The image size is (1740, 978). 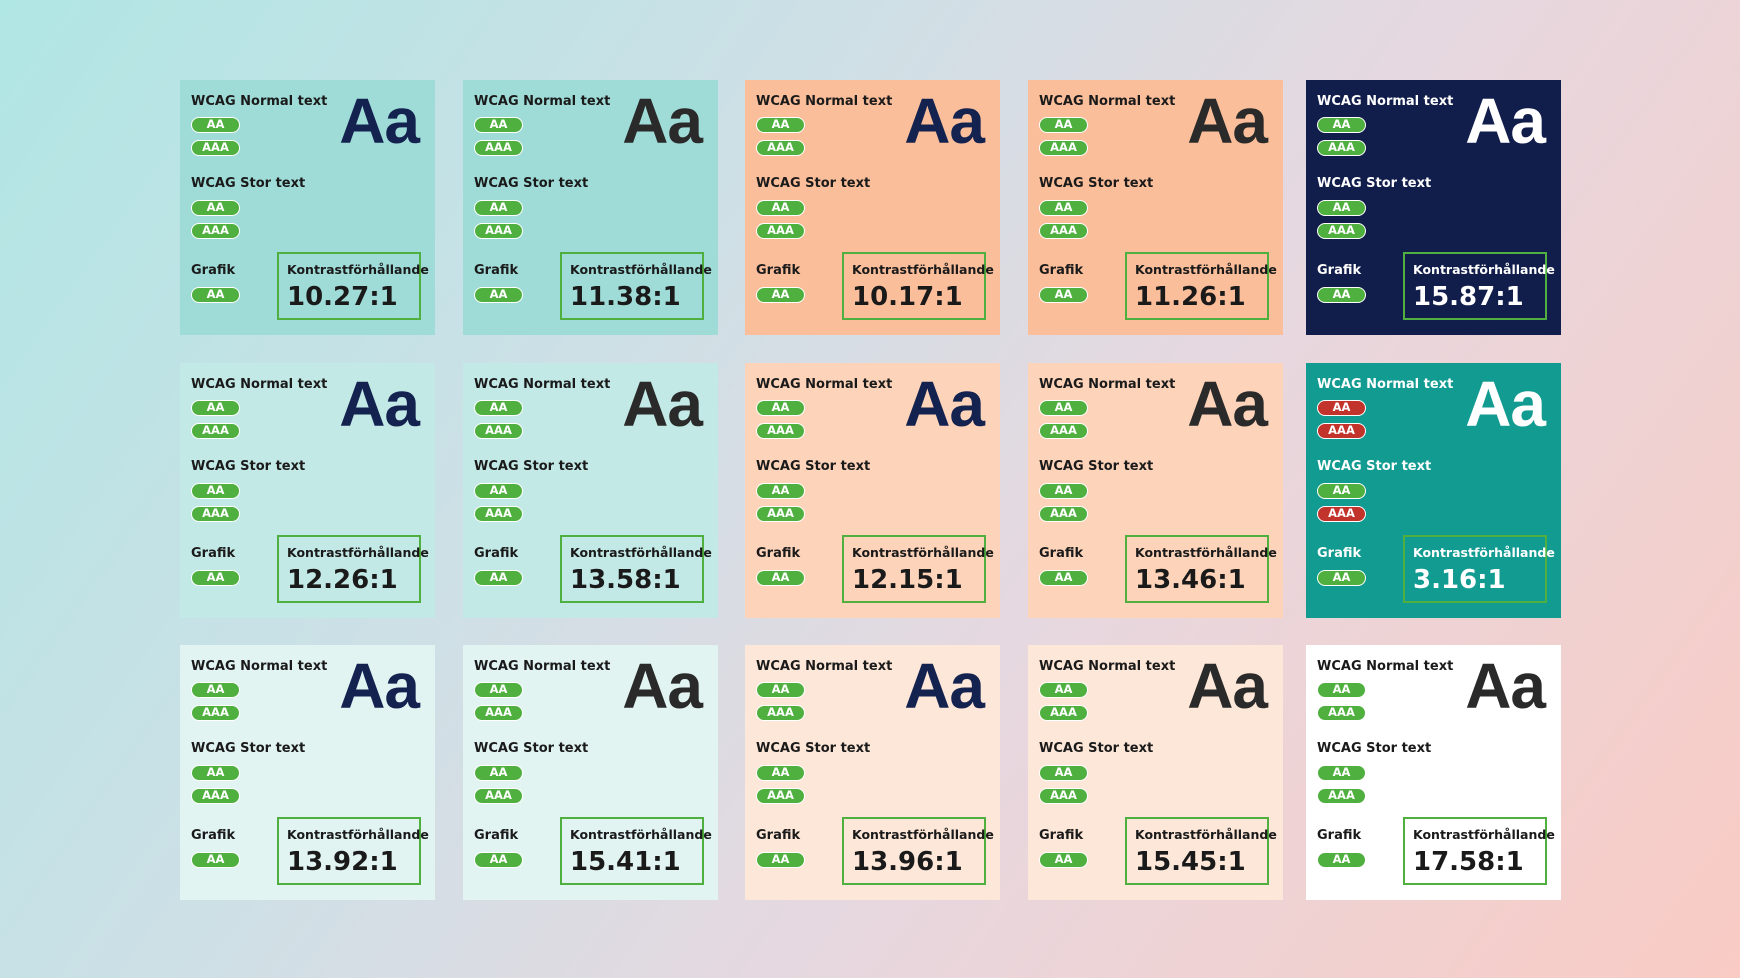 What do you see at coordinates (1468, 862) in the screenshot?
I see `ratio-value: 17.58:1` at bounding box center [1468, 862].